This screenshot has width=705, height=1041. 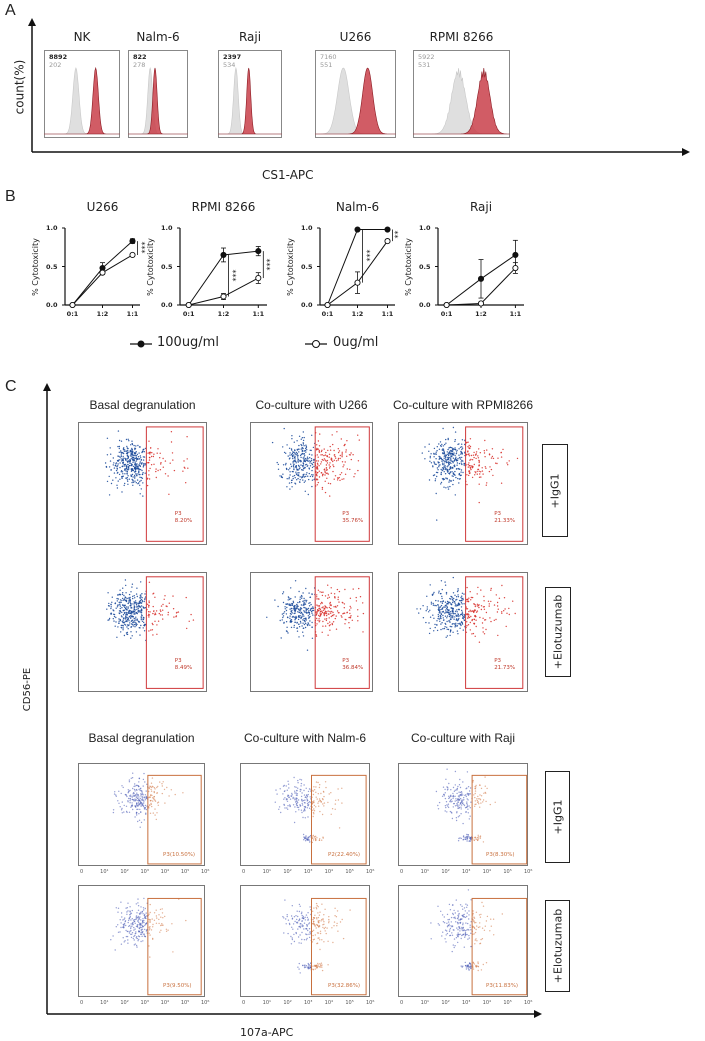 I want to click on dot-plot-events, so click(x=154, y=484).